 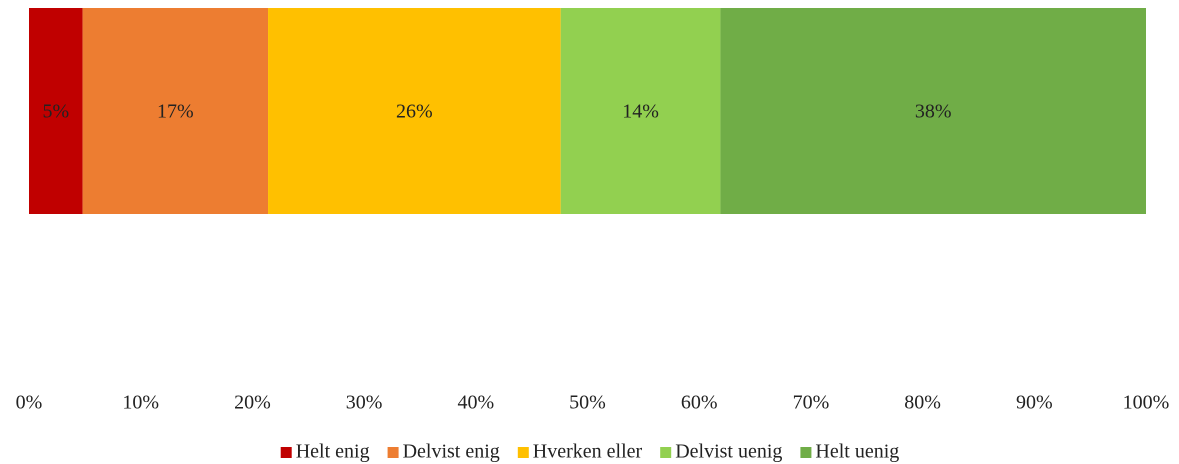 What do you see at coordinates (252, 403) in the screenshot?
I see `x-tick-label: 20%` at bounding box center [252, 403].